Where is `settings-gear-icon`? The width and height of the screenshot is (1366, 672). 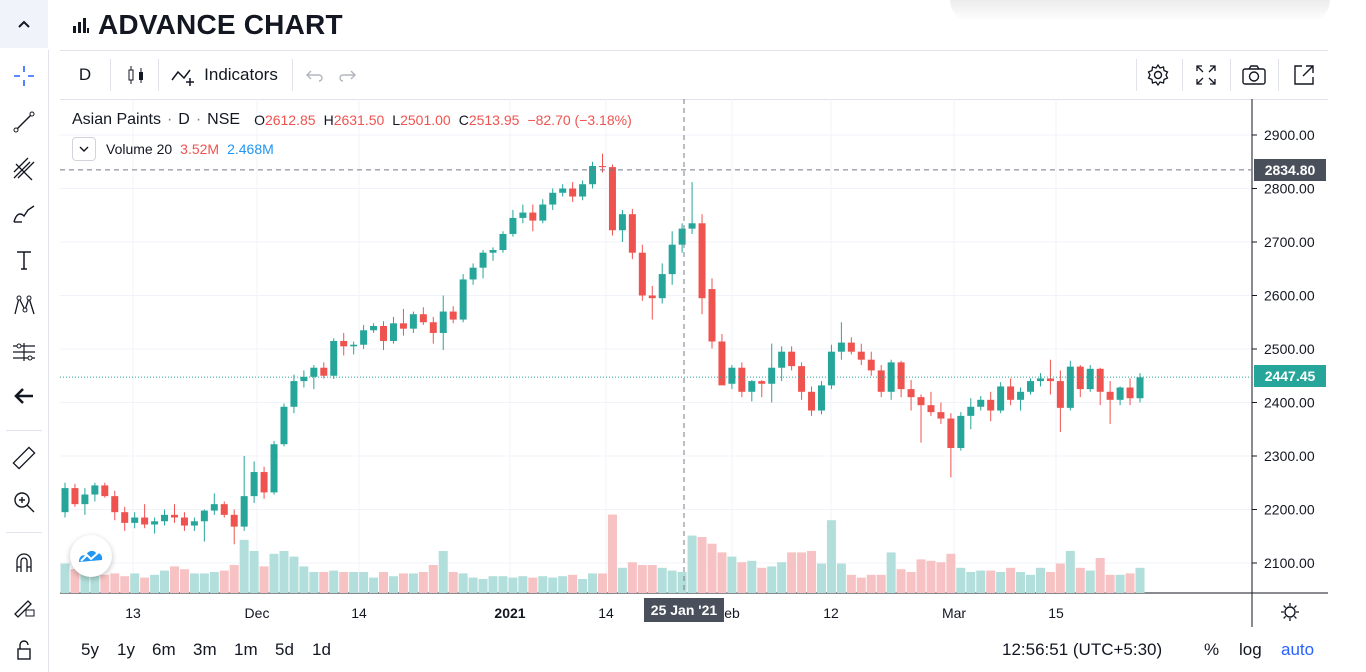 settings-gear-icon is located at coordinates (1158, 75).